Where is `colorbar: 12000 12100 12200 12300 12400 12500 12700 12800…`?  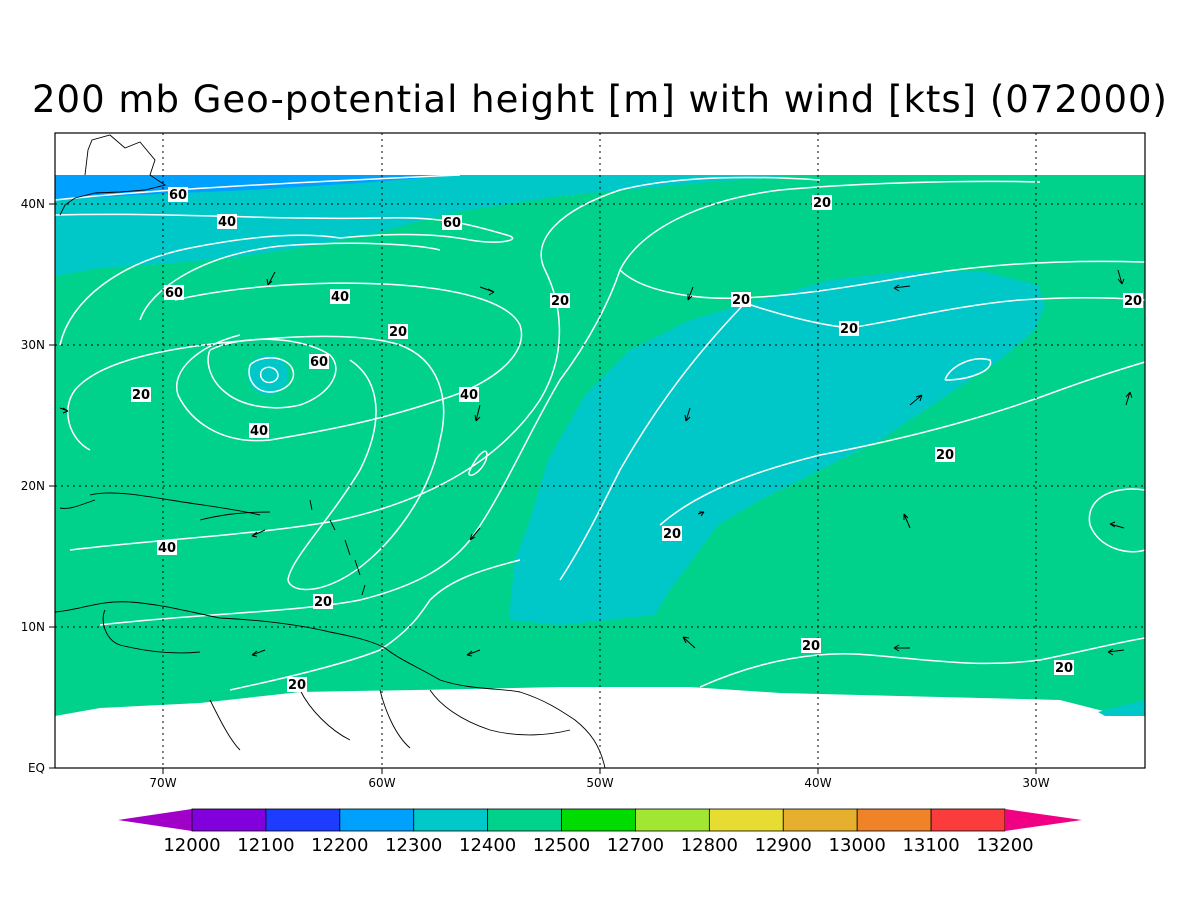
colorbar: 12000 12100 12200 12300 12400 12500 12700 12800… is located at coordinates (600, 832).